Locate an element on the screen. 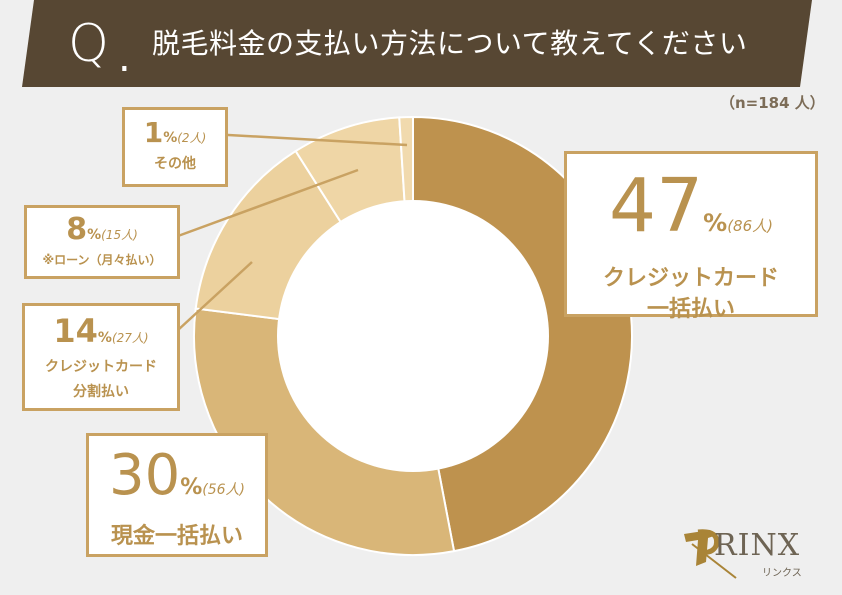 The width and height of the screenshot is (842, 595). title-banner is located at coordinates (417, 43).